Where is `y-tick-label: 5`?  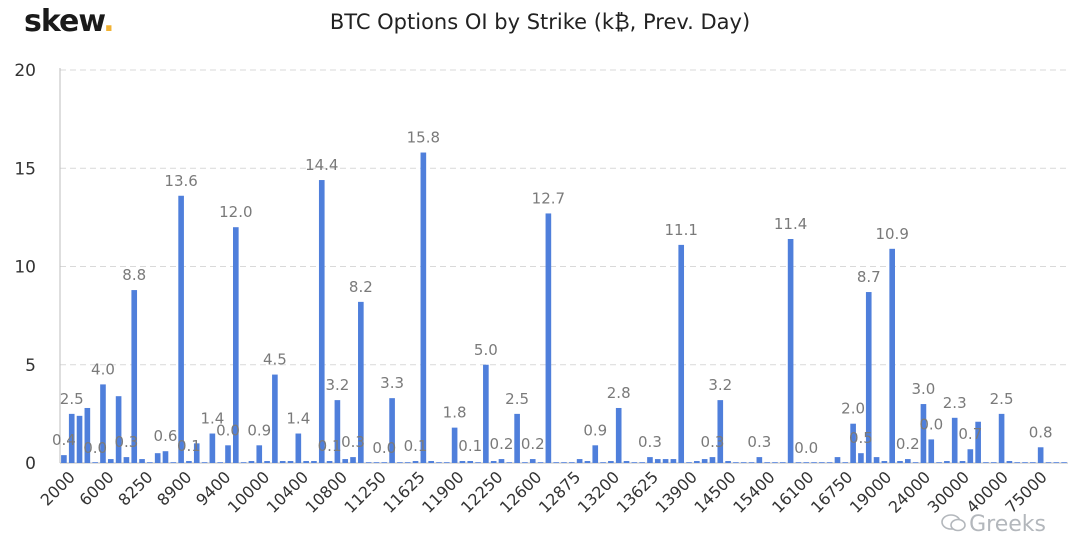
y-tick-label: 5 is located at coordinates (30, 366).